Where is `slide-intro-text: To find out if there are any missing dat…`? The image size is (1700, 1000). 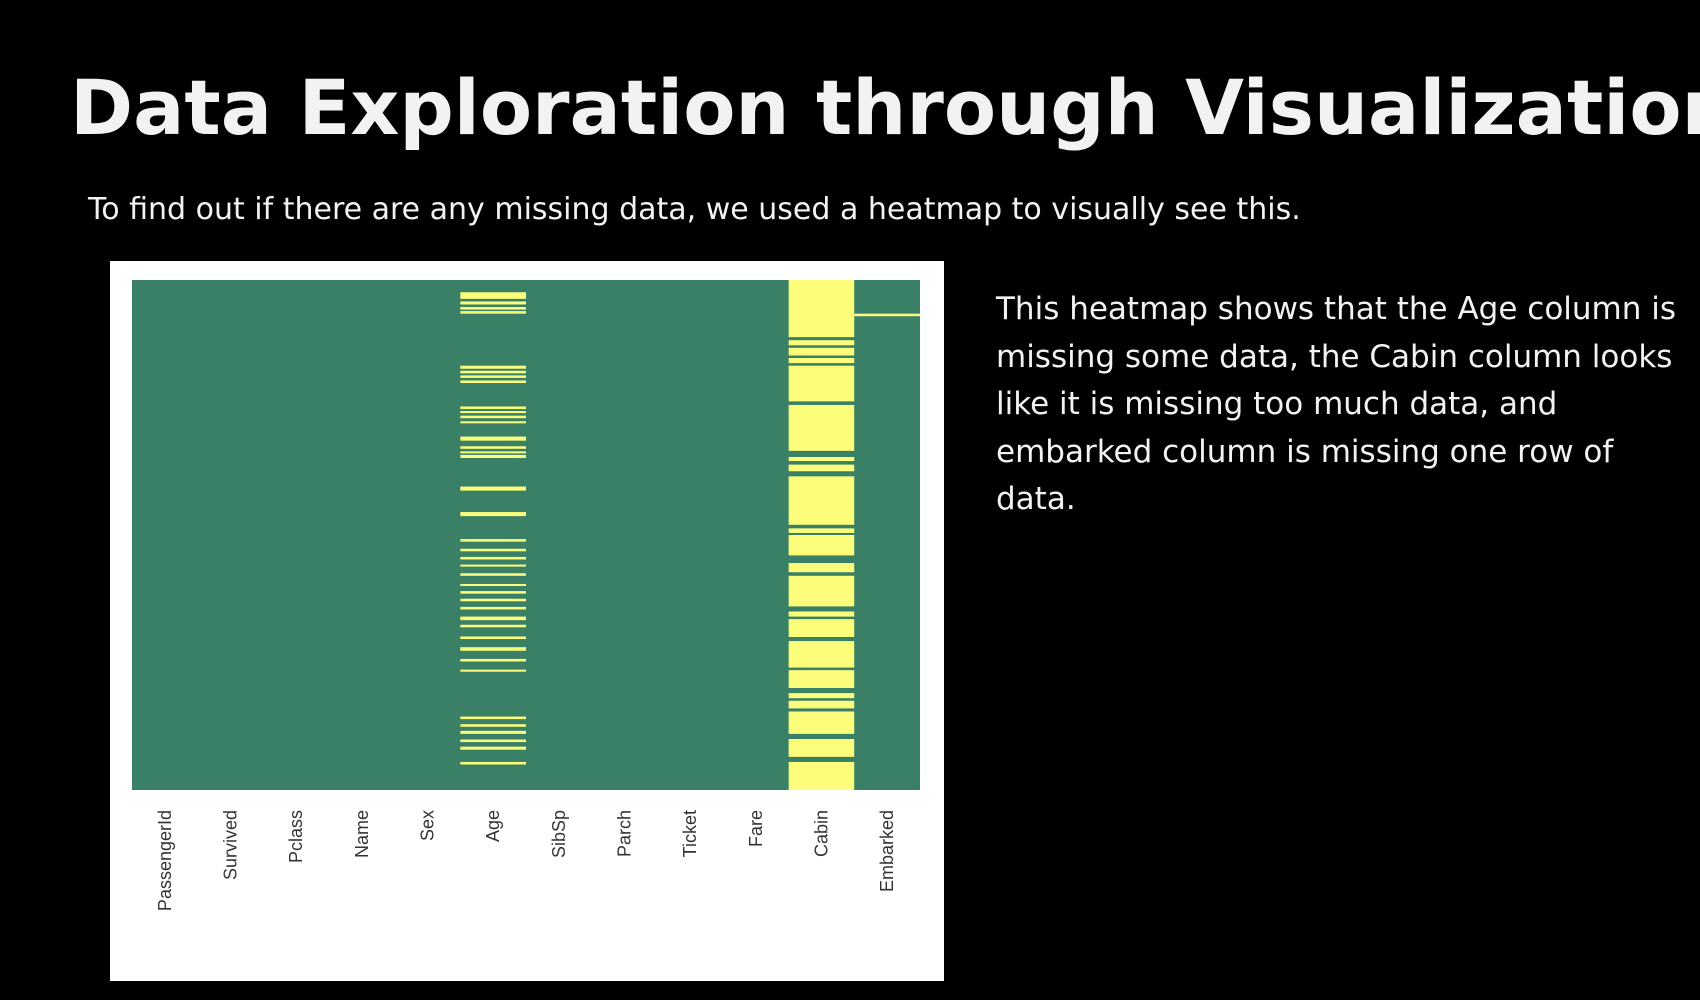
slide-intro-text: To find out if there are any missing dat… is located at coordinates (694, 209).